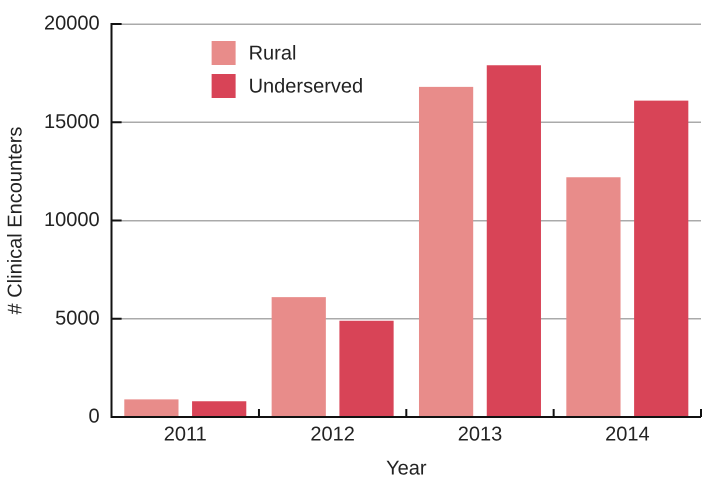 This screenshot has width=713, height=485. What do you see at coordinates (332, 435) in the screenshot?
I see `x-tick-label: 2012` at bounding box center [332, 435].